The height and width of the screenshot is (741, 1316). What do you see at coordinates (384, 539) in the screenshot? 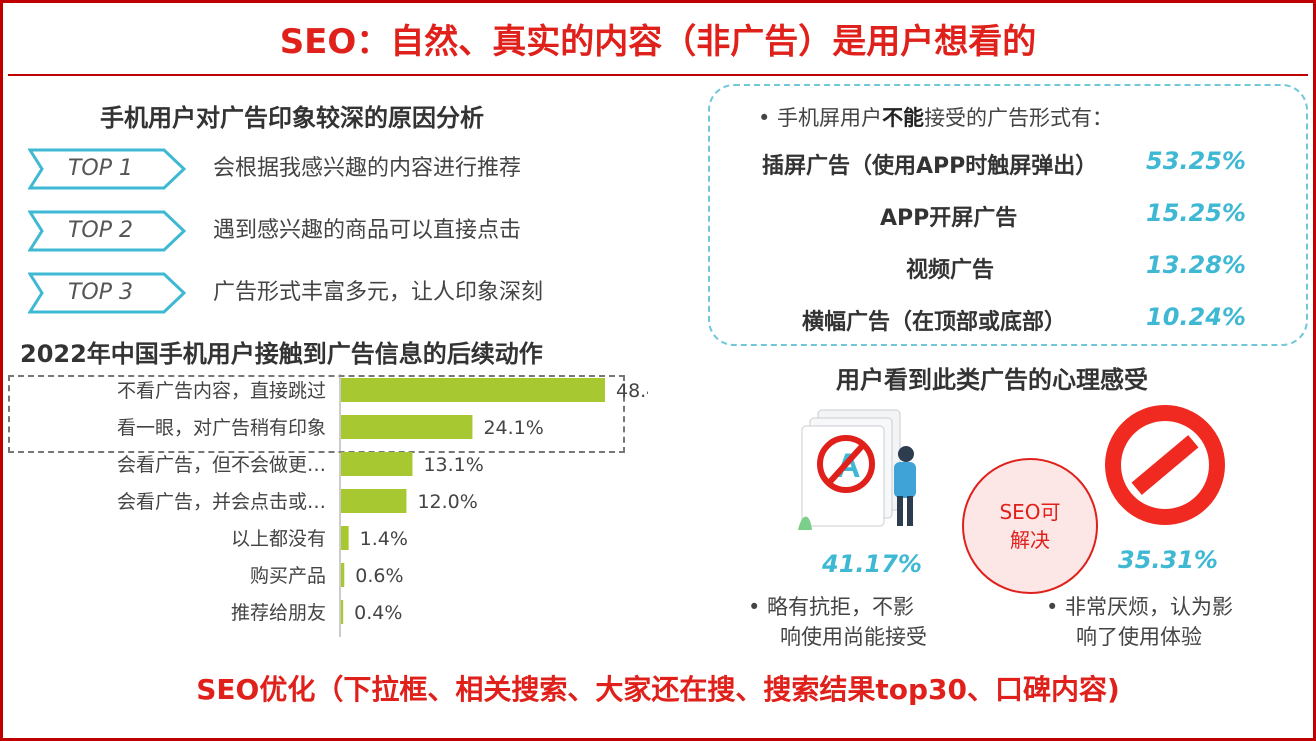
I see `data-label: 1.4%` at bounding box center [384, 539].